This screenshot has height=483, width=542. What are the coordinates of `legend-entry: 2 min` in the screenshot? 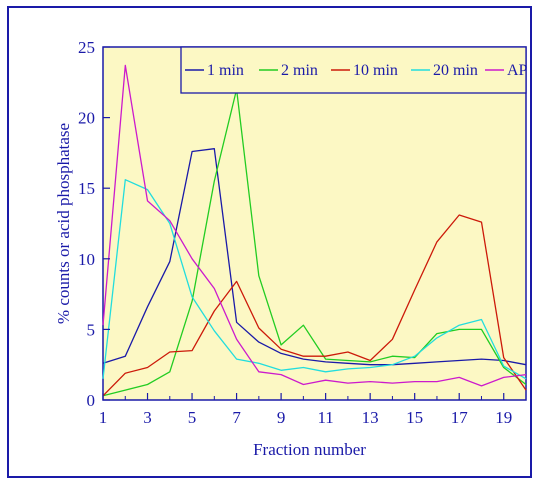 It's located at (299, 70).